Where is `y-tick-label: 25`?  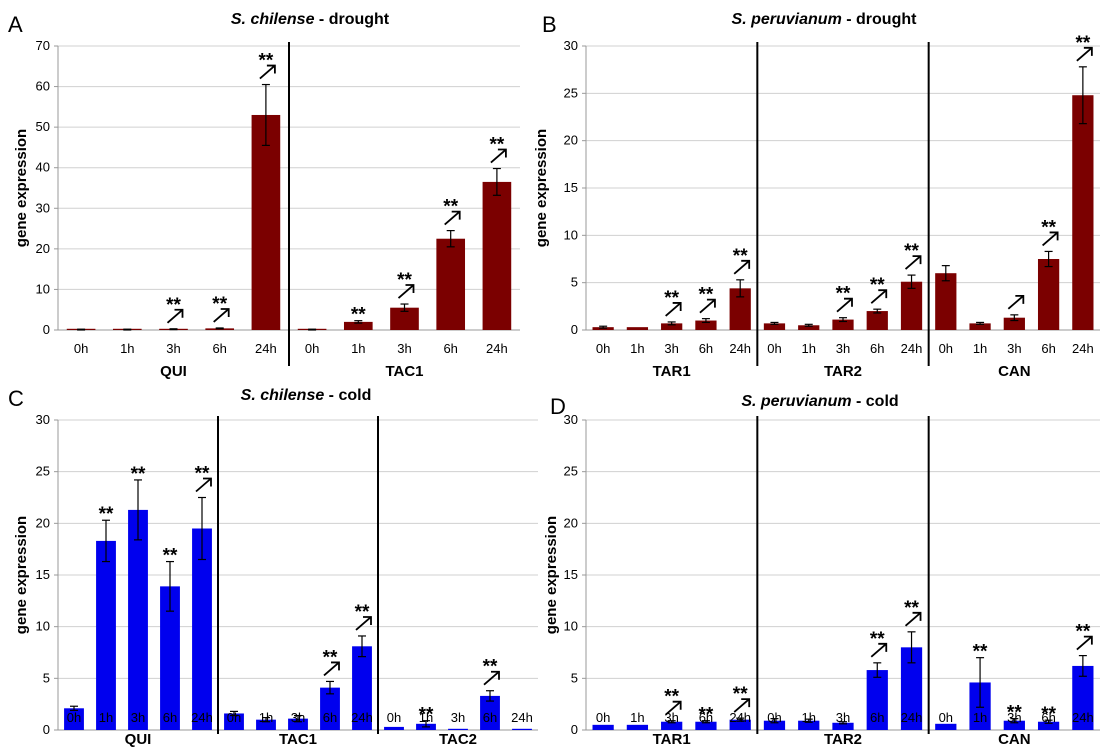
y-tick-label: 25 is located at coordinates (571, 92).